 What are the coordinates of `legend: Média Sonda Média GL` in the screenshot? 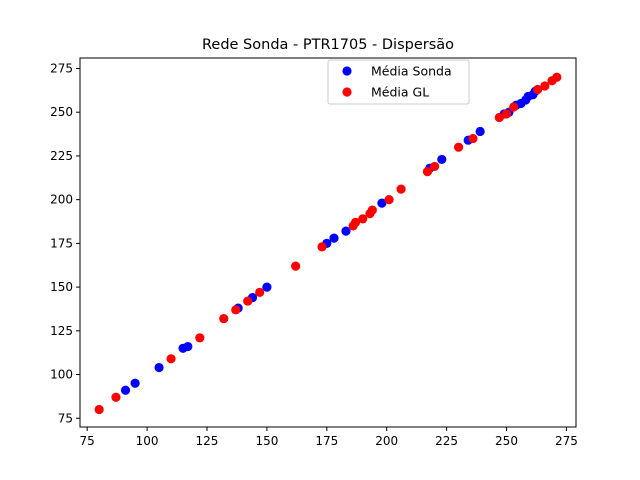 It's located at (398, 82).